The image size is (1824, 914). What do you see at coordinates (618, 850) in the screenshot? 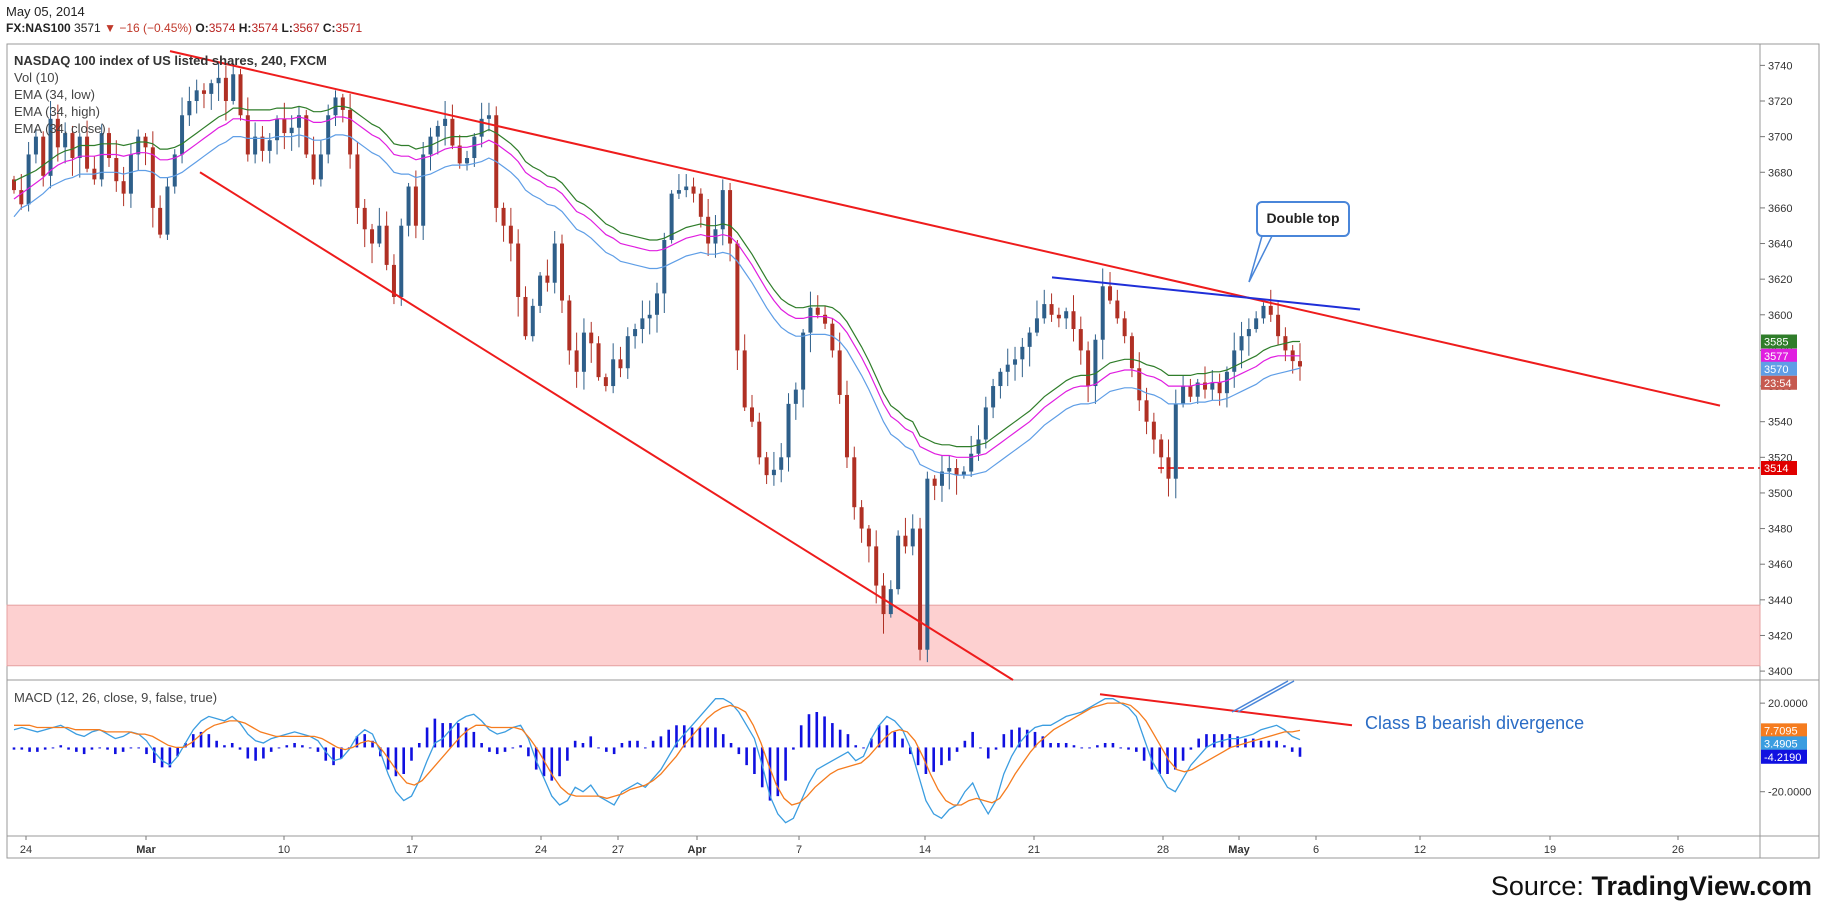
I see `x-axis-label: 27` at bounding box center [618, 850].